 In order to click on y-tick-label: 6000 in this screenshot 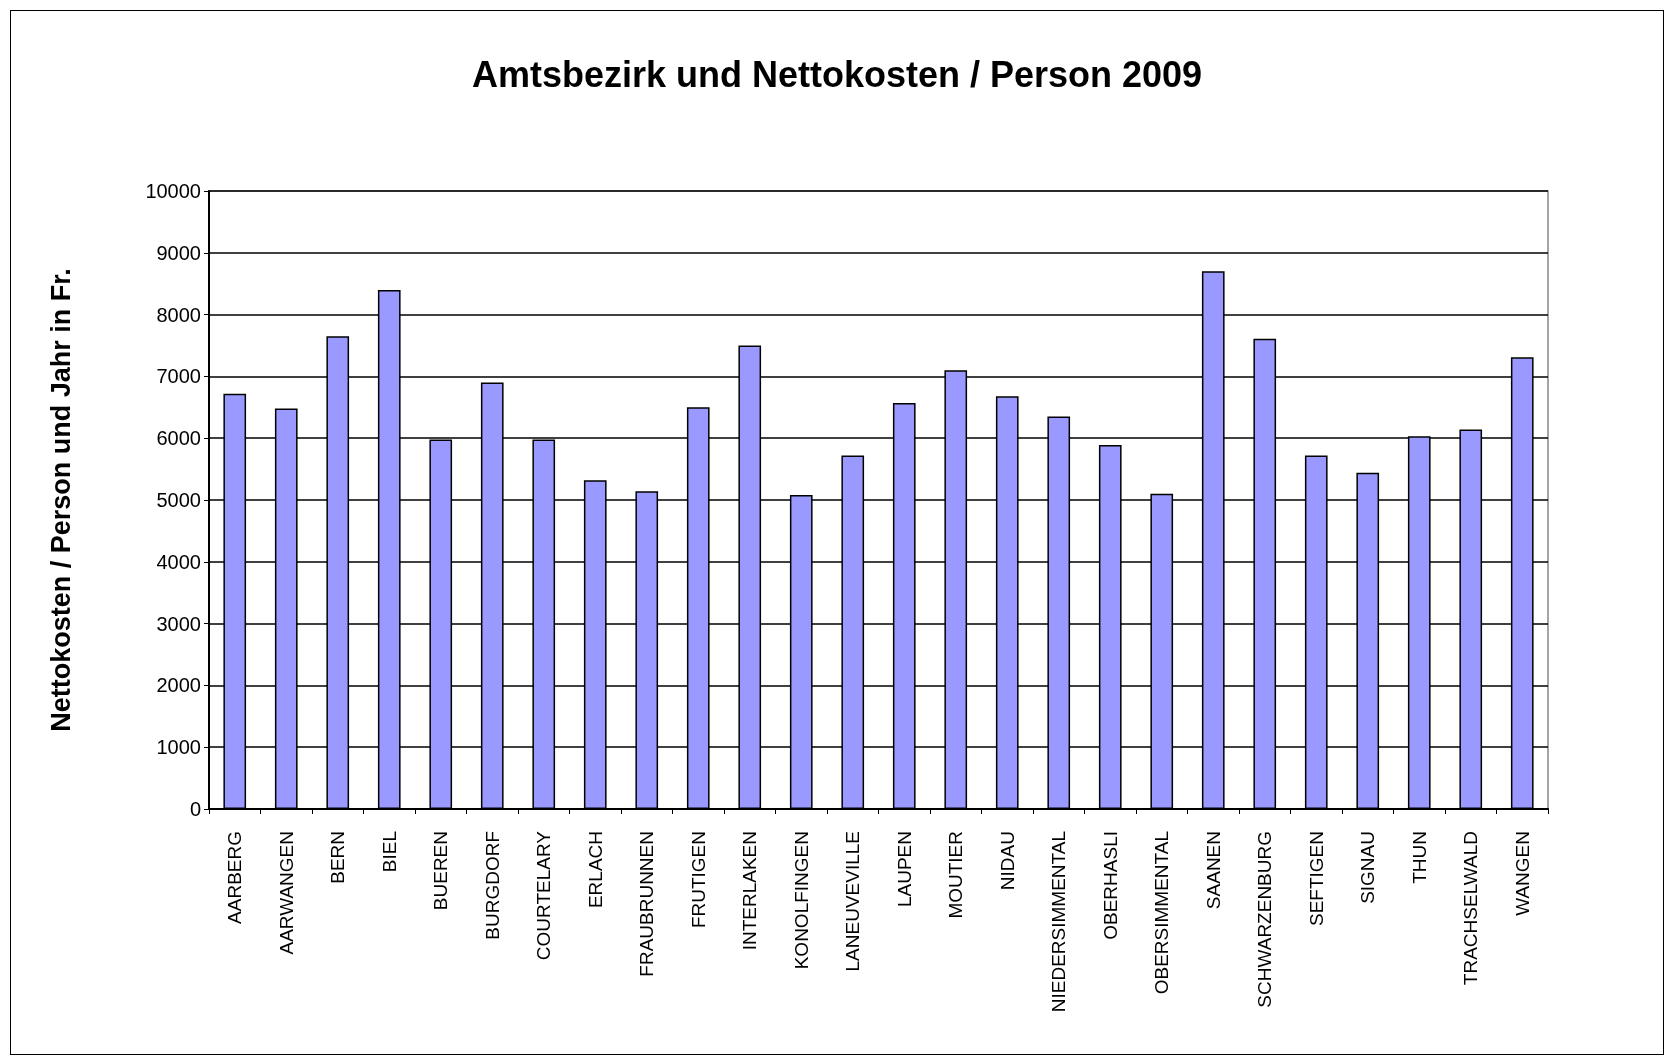, I will do `click(178, 438)`.